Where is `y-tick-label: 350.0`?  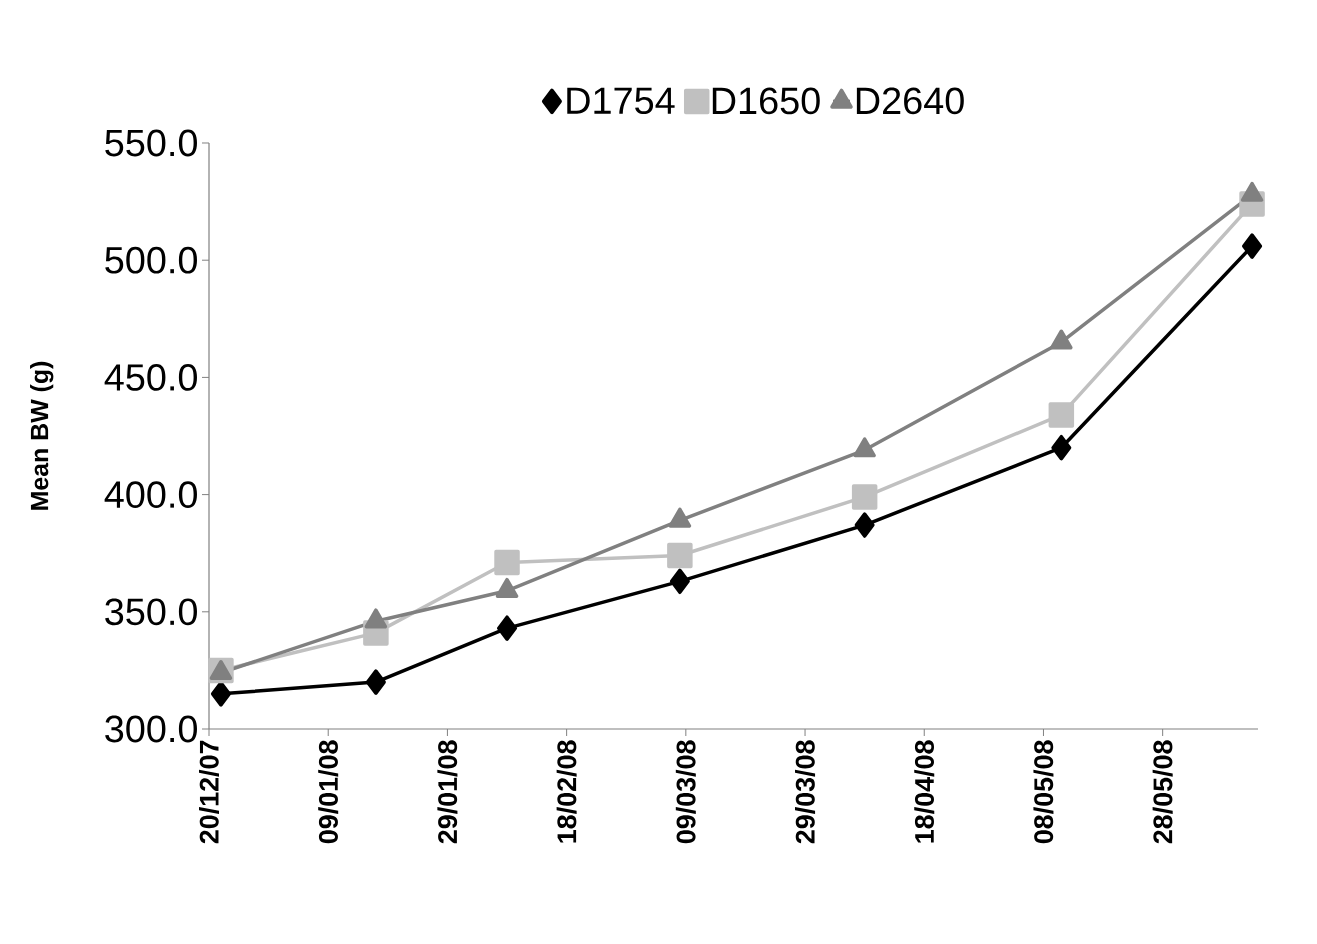 y-tick-label: 350.0 is located at coordinates (151, 612).